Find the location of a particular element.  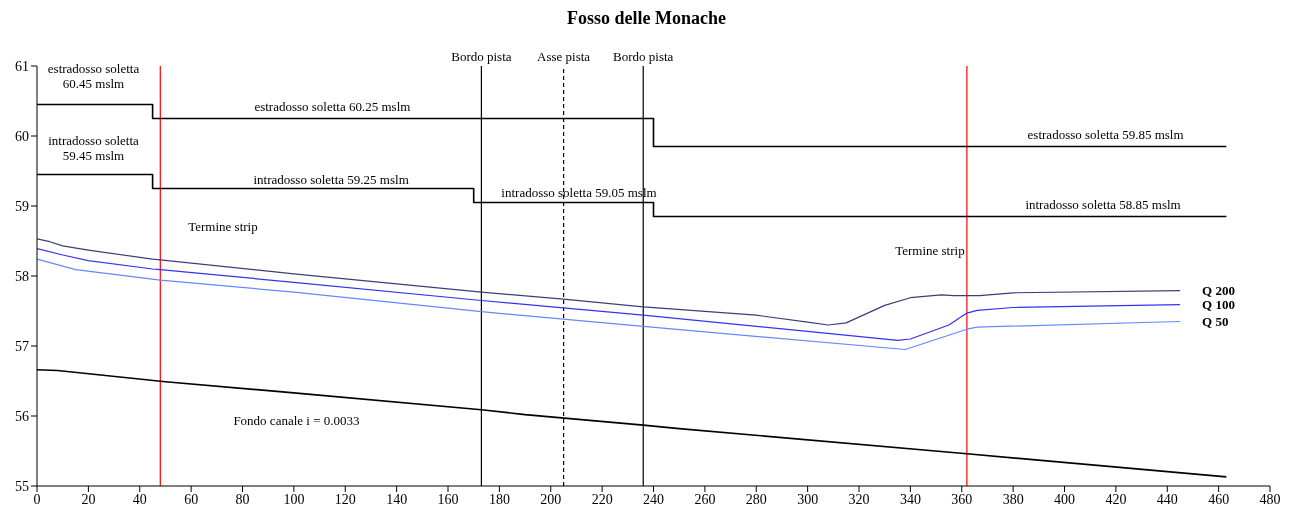

x-tick-label: 320 is located at coordinates (859, 499).